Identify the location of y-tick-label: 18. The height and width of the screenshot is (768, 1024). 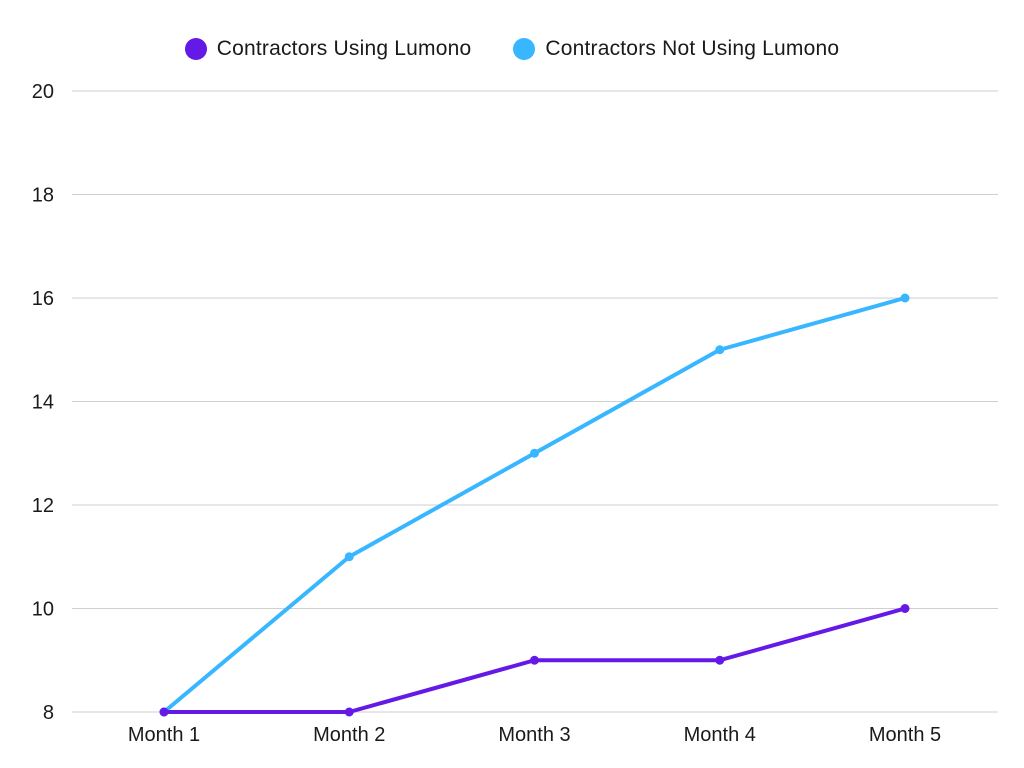
(43, 196).